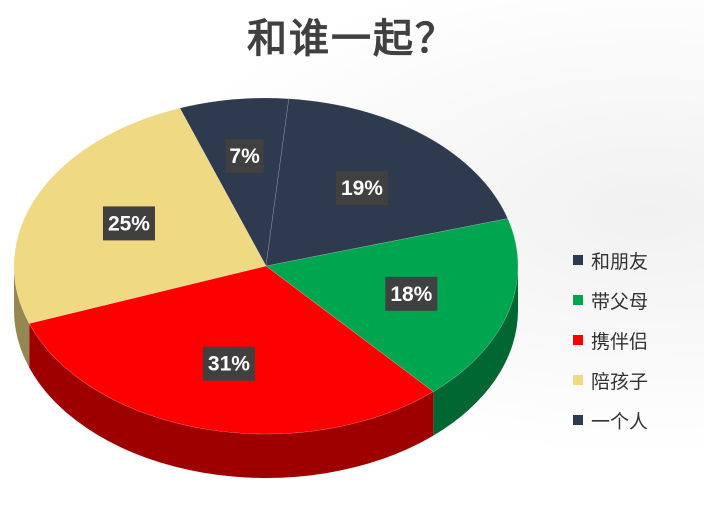 The width and height of the screenshot is (704, 528). I want to click on legend-label: 携伴侣, so click(620, 341).